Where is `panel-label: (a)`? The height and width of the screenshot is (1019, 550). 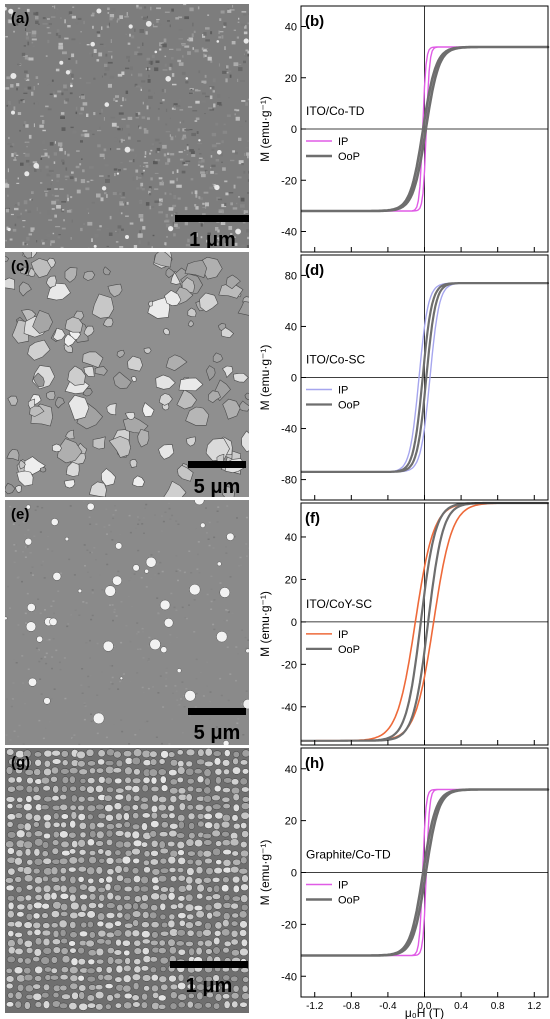 panel-label: (a) is located at coordinates (20, 18).